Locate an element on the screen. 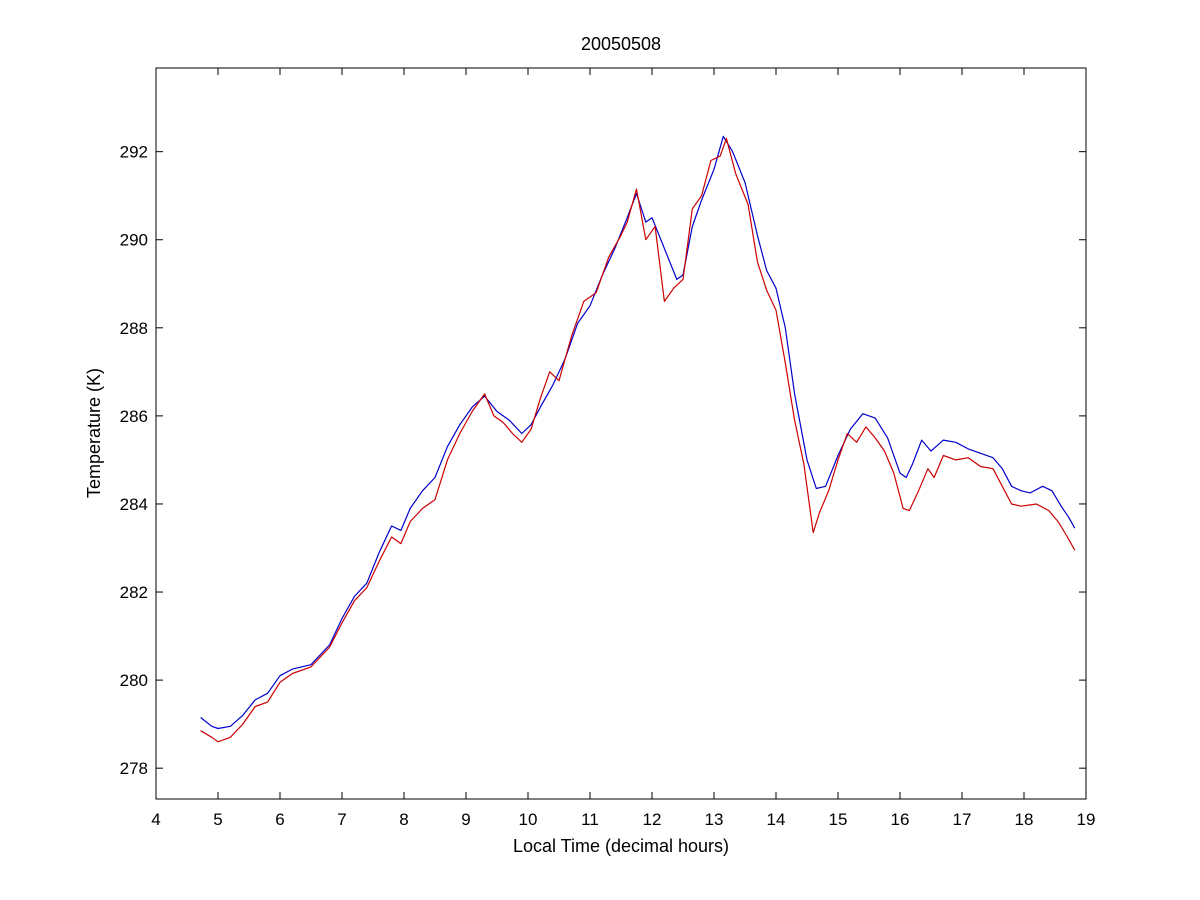  y-tick-label: 280 is located at coordinates (134, 680).